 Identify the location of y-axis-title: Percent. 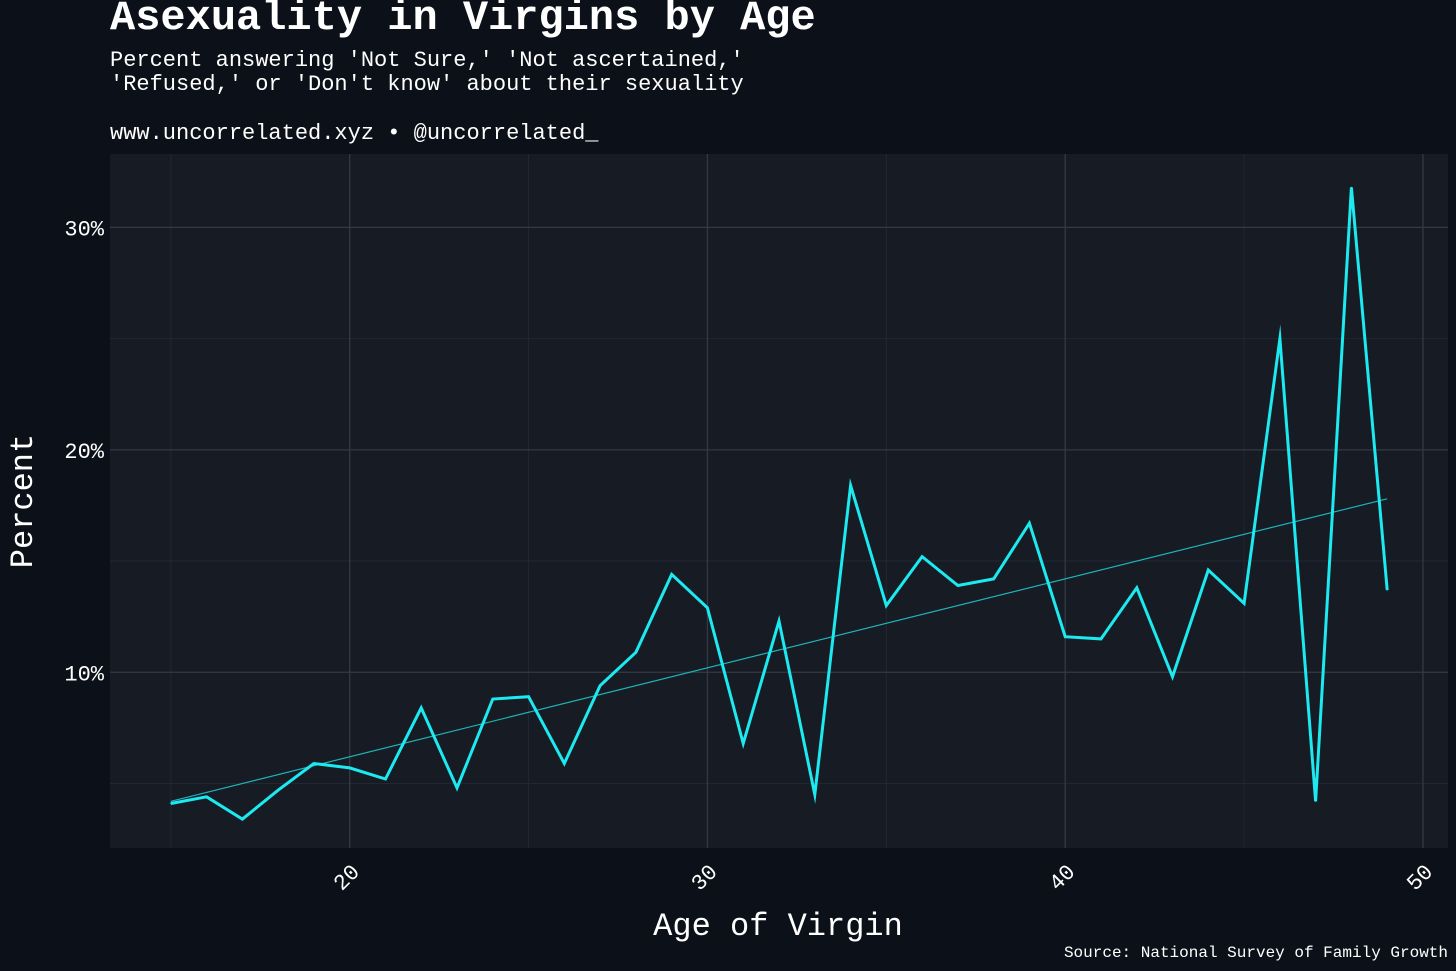
(23, 501).